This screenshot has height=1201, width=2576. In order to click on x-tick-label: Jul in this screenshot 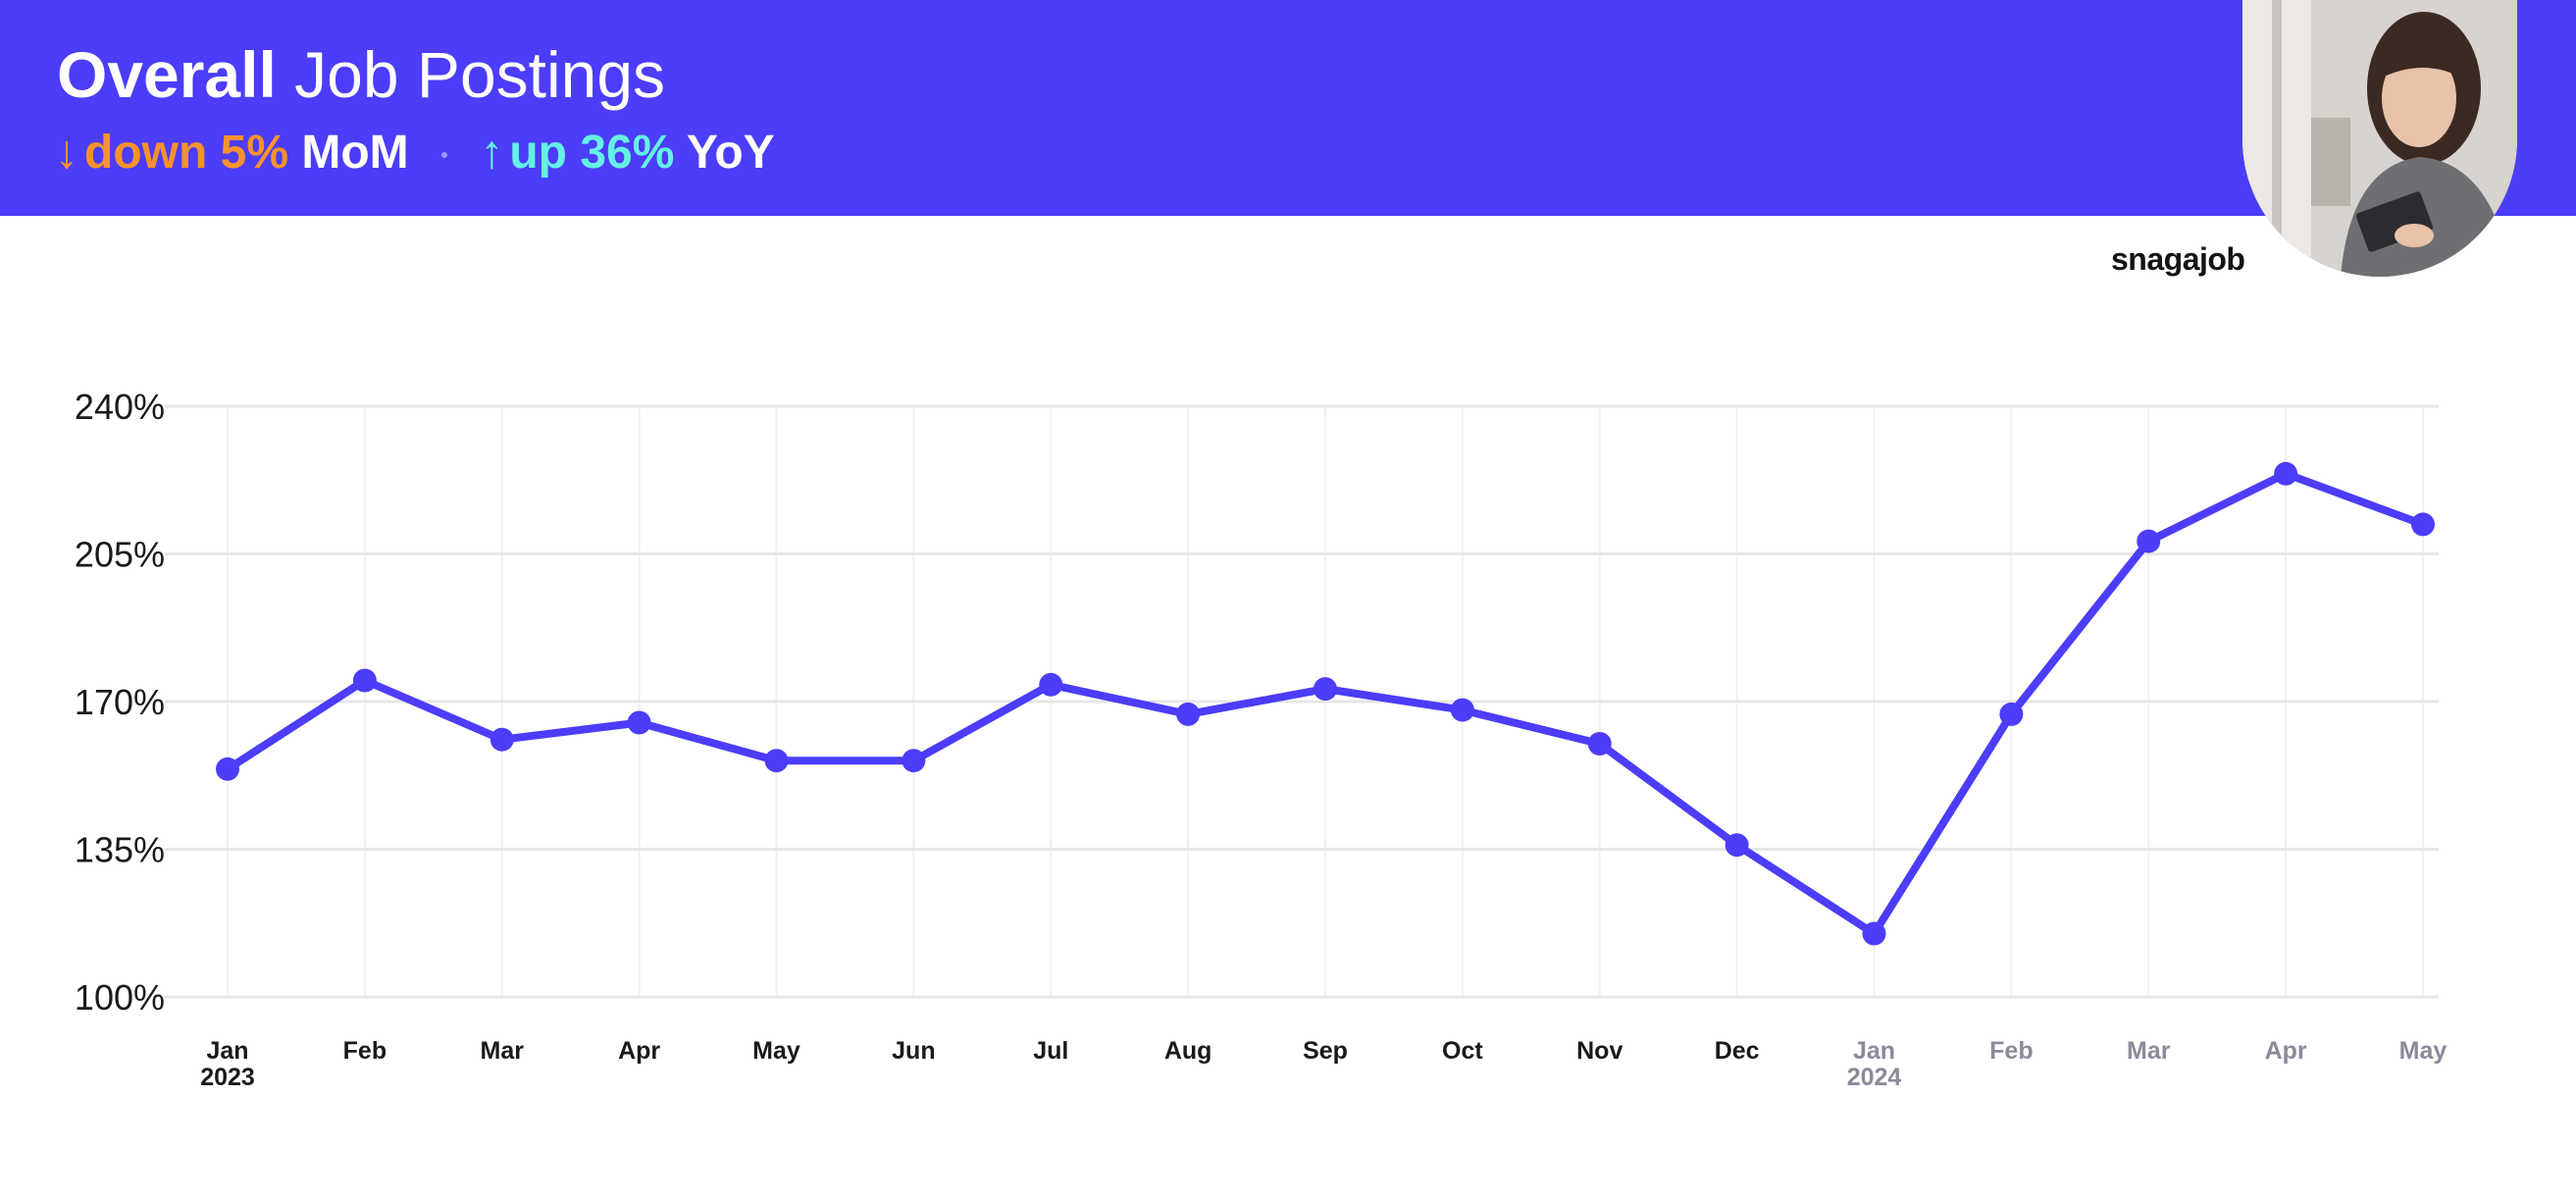, I will do `click(1050, 1051)`.